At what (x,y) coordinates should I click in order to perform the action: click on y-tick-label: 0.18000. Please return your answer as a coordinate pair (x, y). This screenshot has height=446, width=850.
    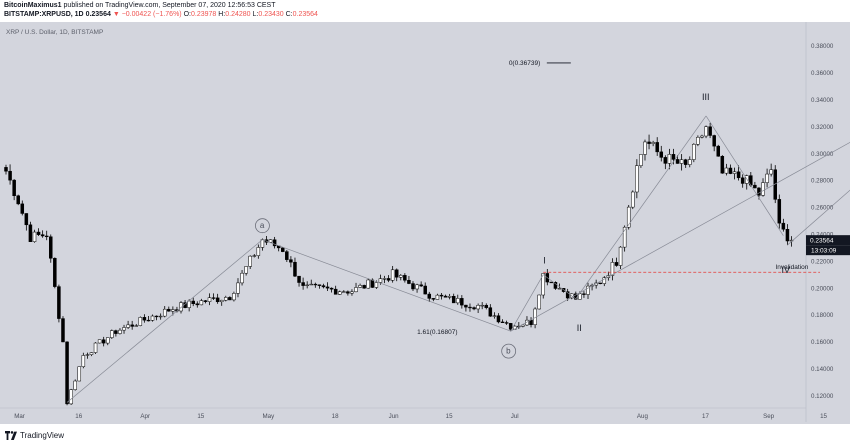
    Looking at the image, I should click on (822, 315).